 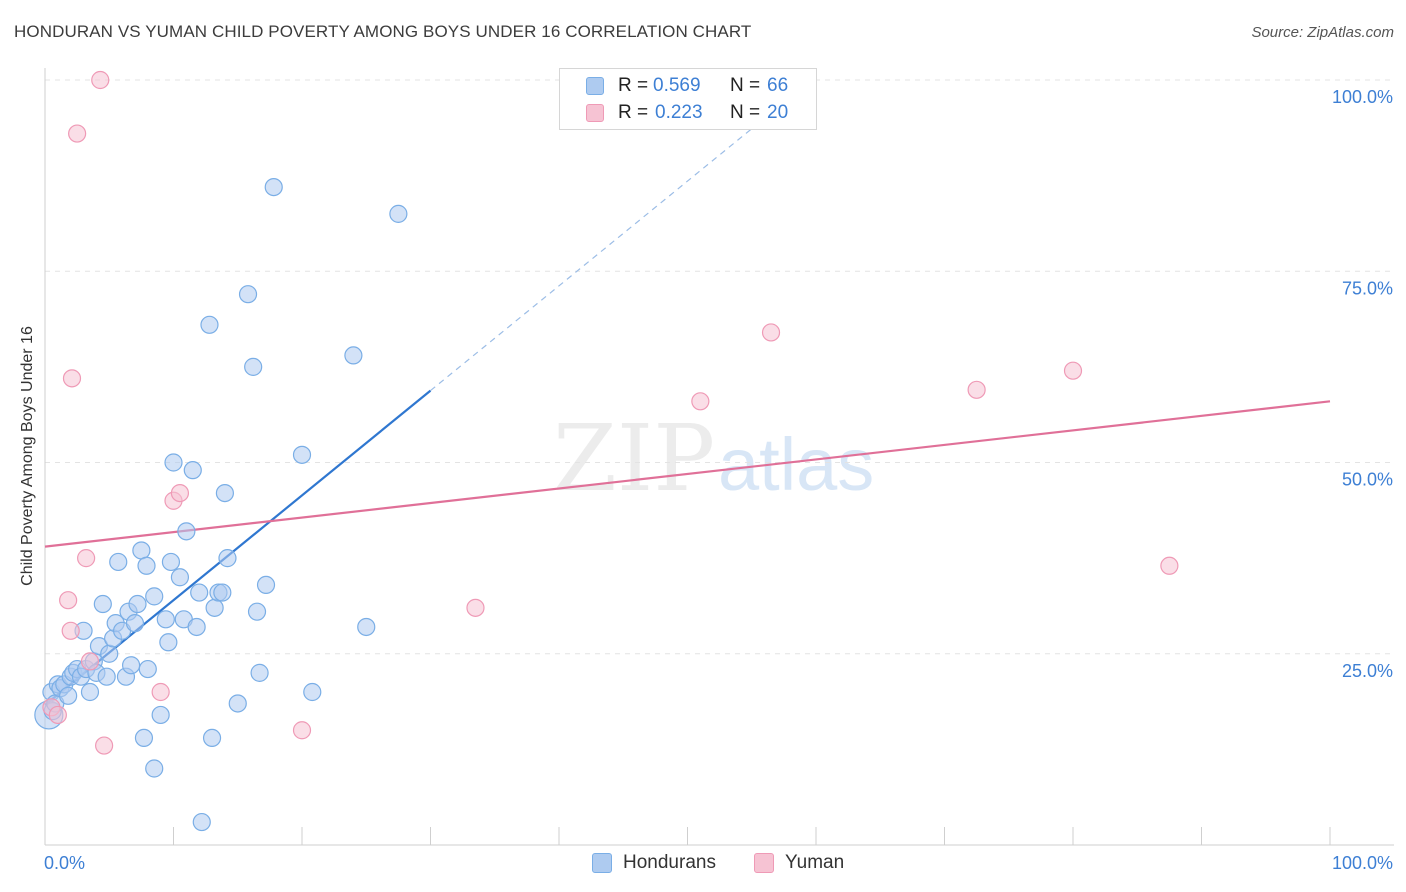 What do you see at coordinates (64, 863) in the screenshot?
I see `x-tick-label: 0.0%` at bounding box center [64, 863].